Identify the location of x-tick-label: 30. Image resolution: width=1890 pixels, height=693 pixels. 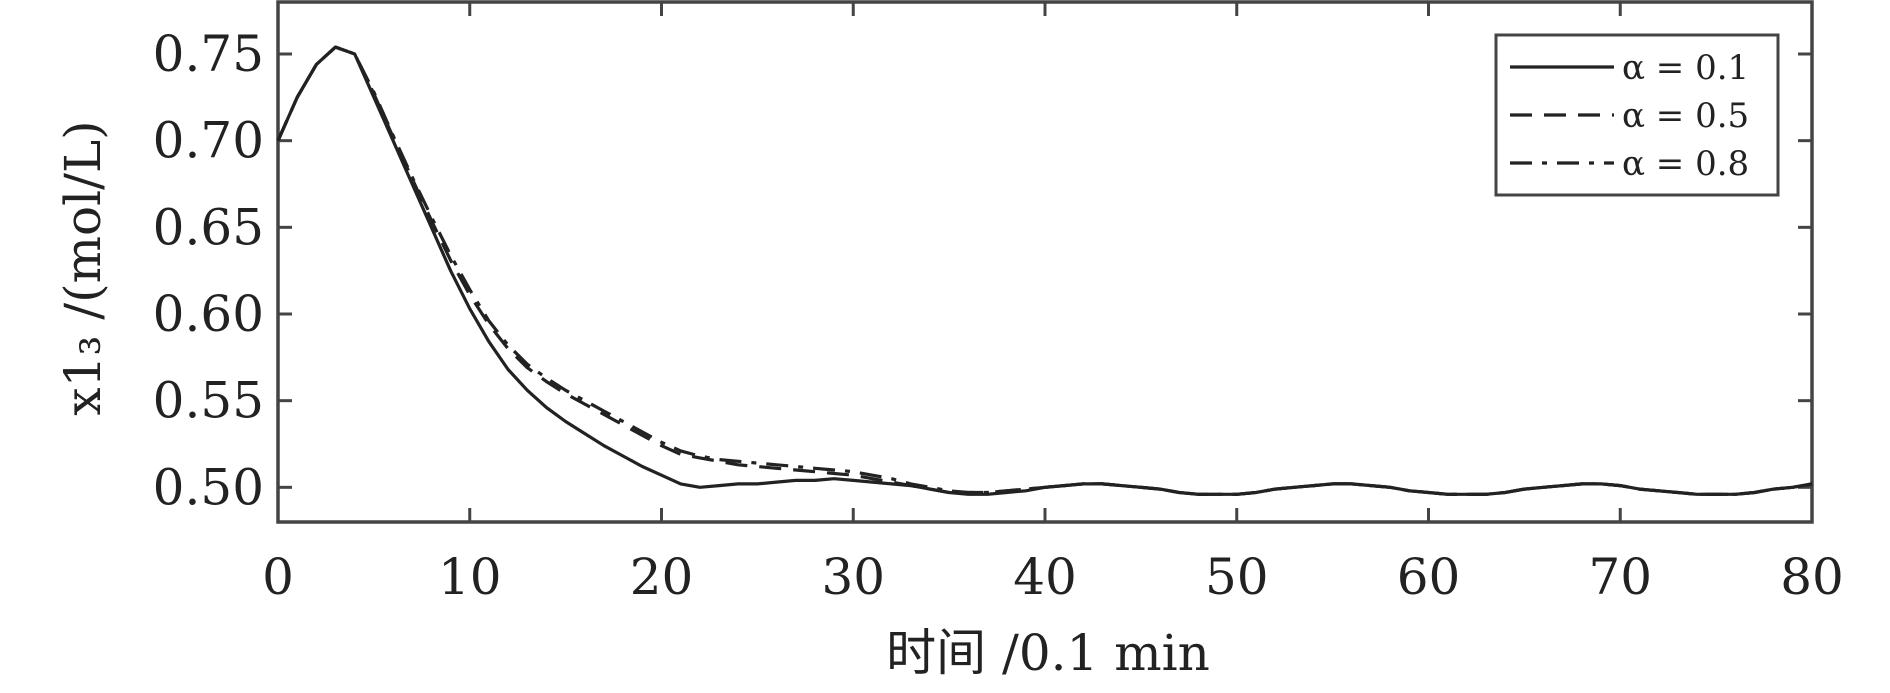
(853, 577).